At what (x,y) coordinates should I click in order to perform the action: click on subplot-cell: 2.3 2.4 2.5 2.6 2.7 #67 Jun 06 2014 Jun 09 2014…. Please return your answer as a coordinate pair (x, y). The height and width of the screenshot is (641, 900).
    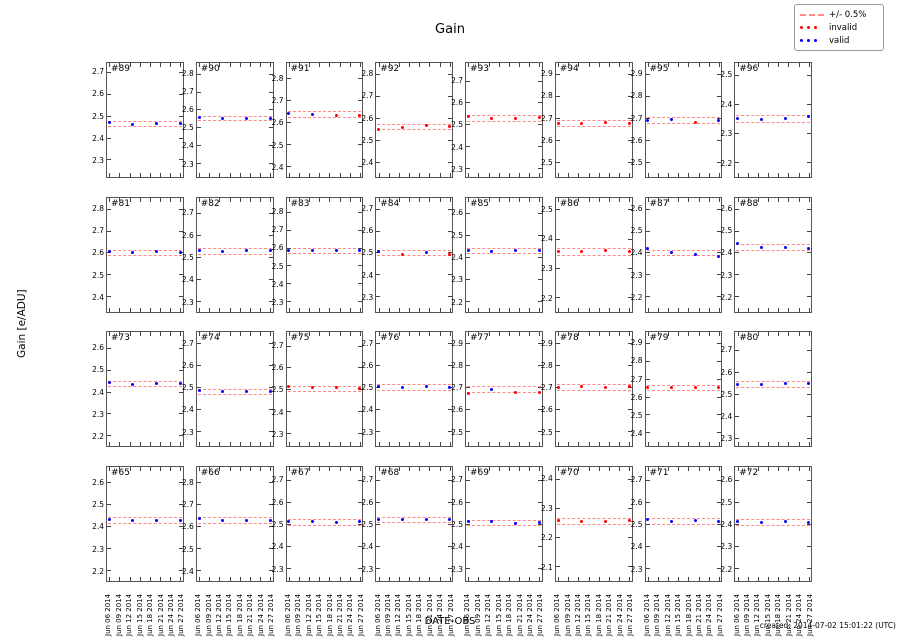
    Looking at the image, I should click on (318, 551).